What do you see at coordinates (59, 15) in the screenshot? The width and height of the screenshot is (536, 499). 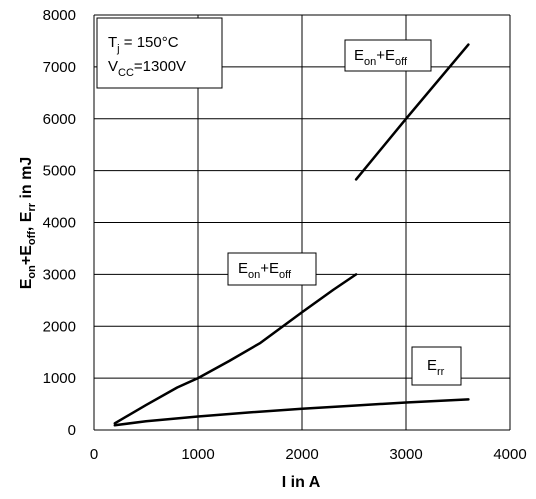 I see `y-tick-label: 8000` at bounding box center [59, 15].